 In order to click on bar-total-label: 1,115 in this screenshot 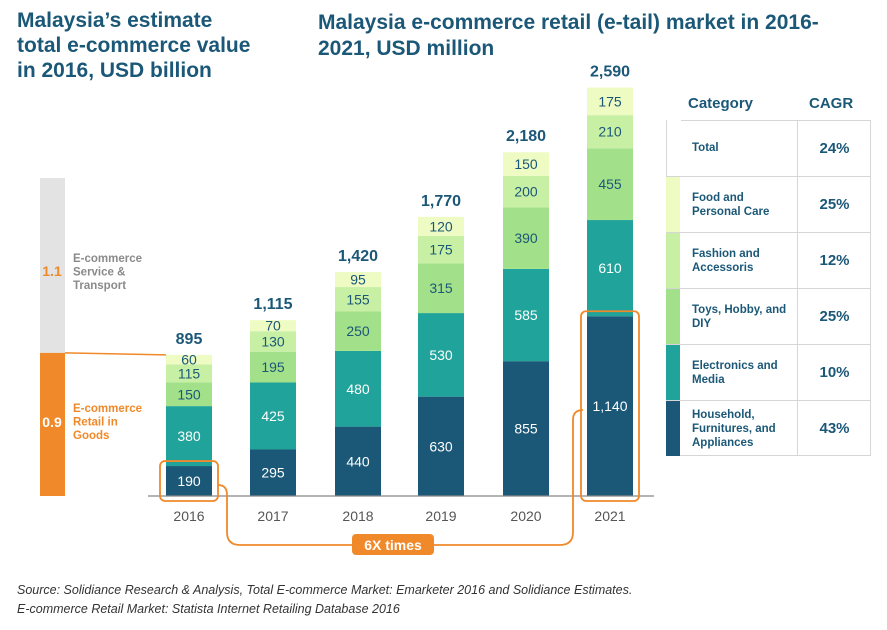, I will do `click(272, 304)`.